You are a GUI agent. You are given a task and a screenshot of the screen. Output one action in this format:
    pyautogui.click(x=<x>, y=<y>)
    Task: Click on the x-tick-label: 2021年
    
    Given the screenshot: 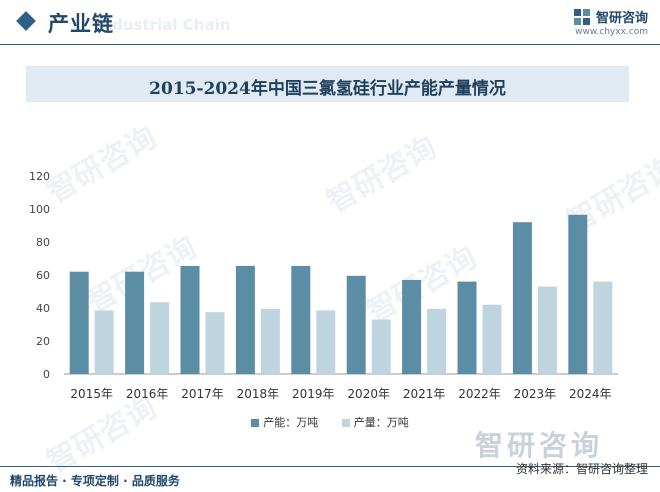 What is the action you would take?
    pyautogui.click(x=424, y=394)
    